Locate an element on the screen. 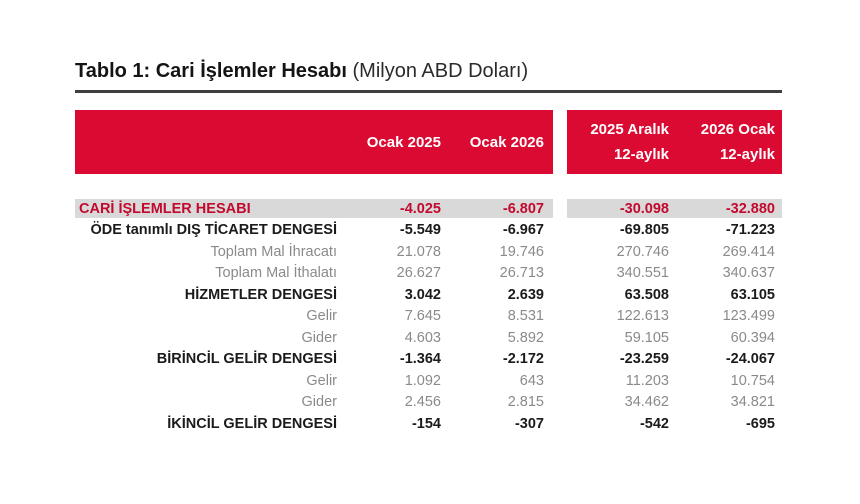 Image resolution: width=860 pixels, height=504 pixels. cell-value: 10.754 is located at coordinates (752, 380).